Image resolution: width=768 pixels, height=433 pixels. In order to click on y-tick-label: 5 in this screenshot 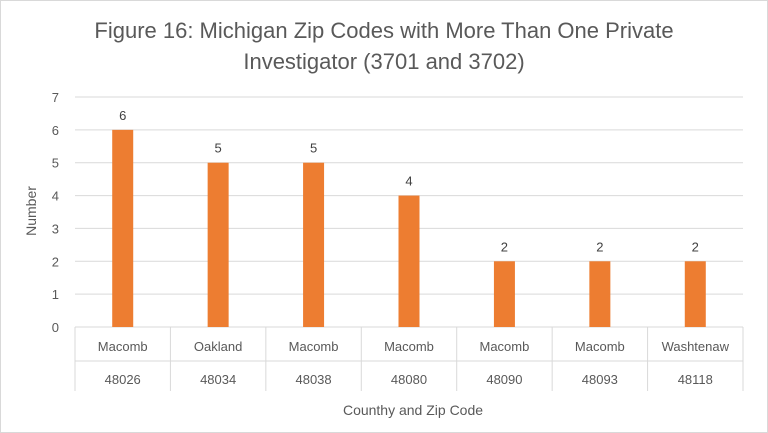, I will do `click(55, 163)`.